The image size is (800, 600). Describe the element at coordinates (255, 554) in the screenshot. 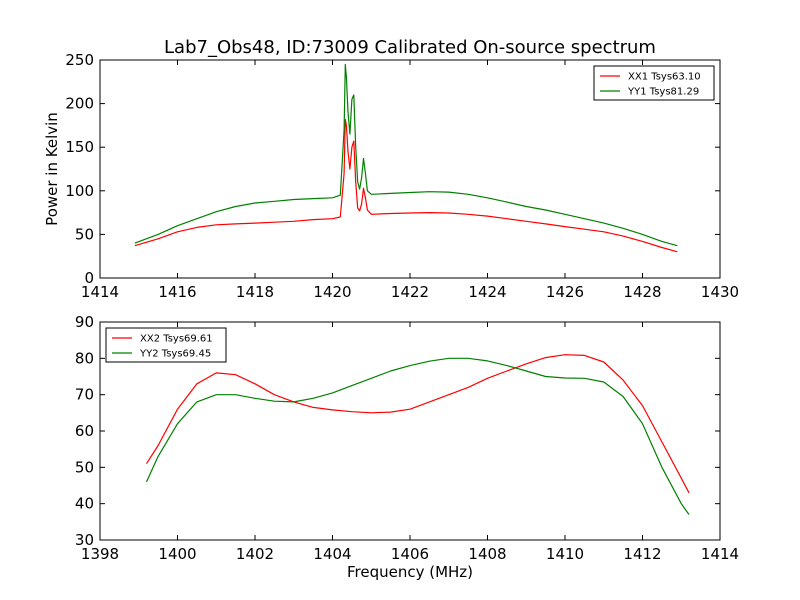

I see `x-tick-label: 1402` at that location.